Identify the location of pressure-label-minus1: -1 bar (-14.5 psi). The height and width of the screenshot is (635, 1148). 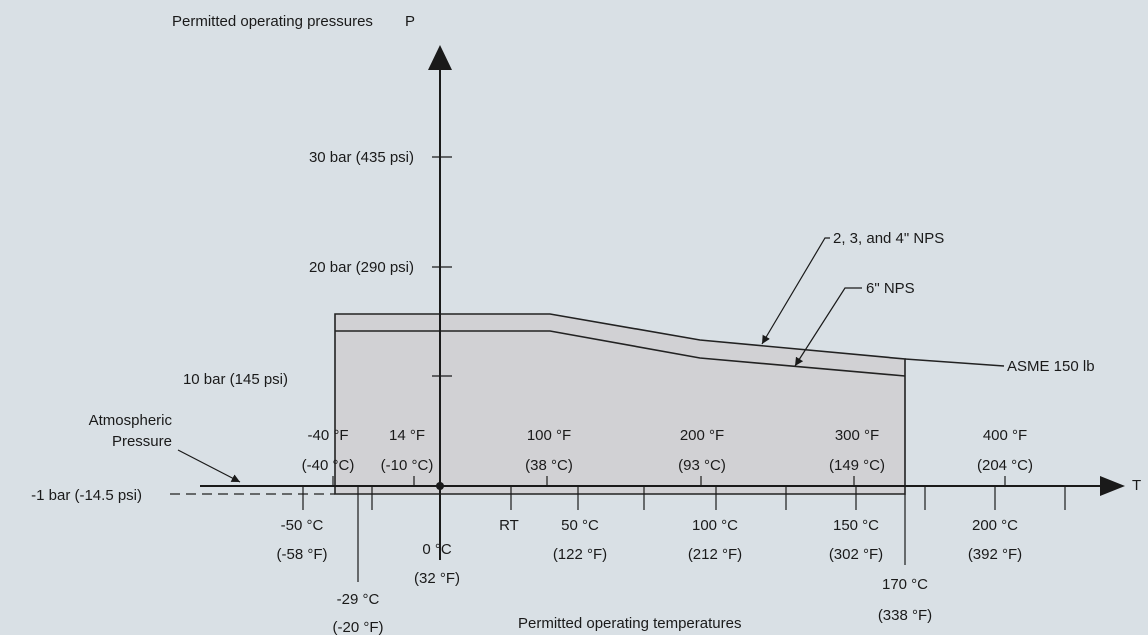
(86, 495).